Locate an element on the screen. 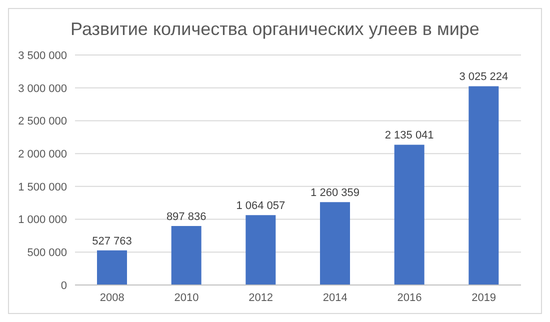 This screenshot has width=550, height=322. data-label: 3 025 224 is located at coordinates (483, 77).